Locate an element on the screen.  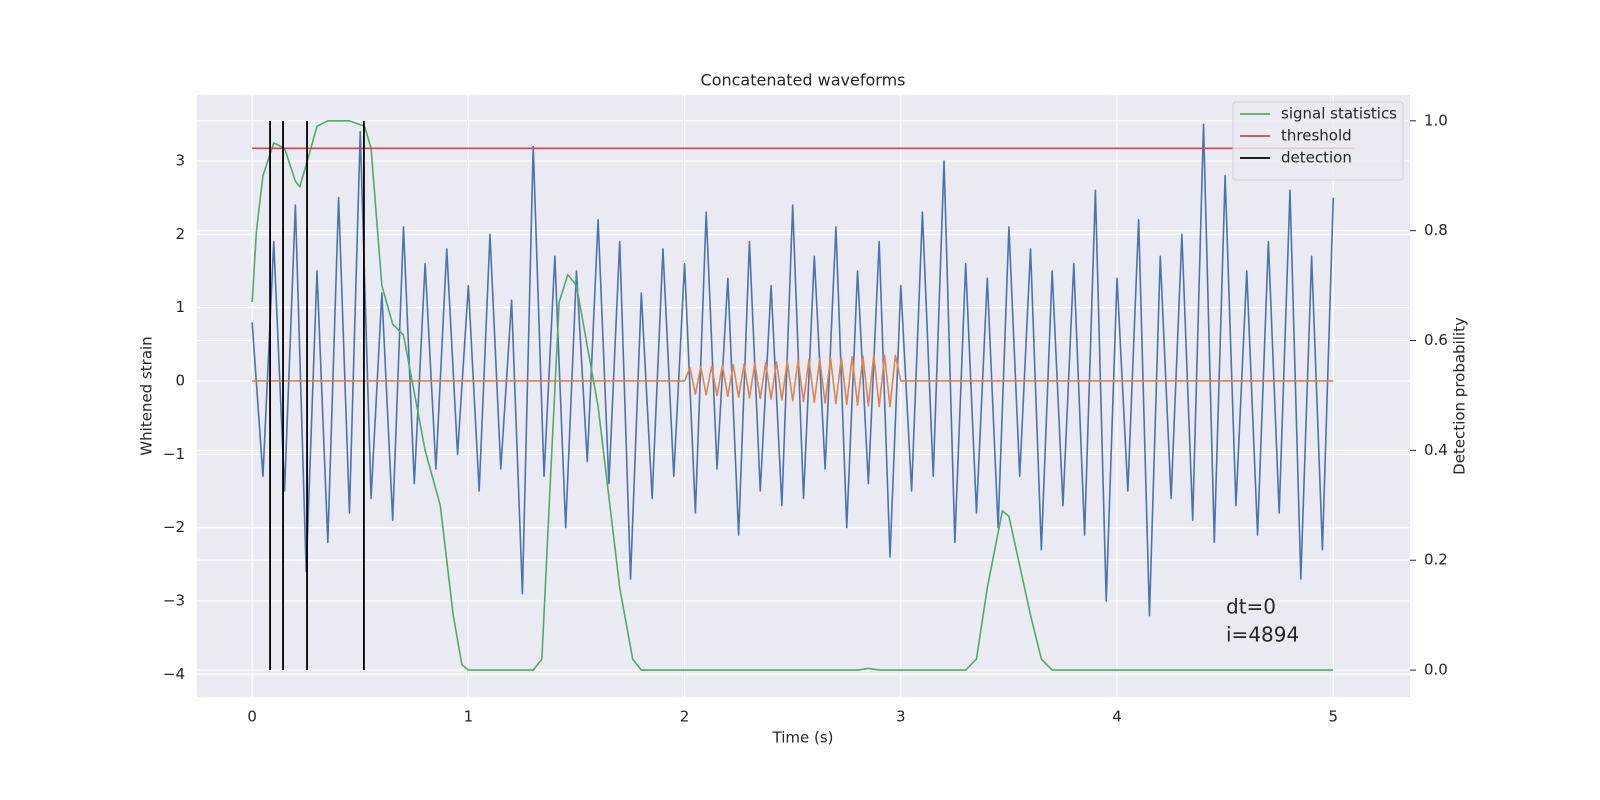
x-tick-label: 5 is located at coordinates (1333, 717).